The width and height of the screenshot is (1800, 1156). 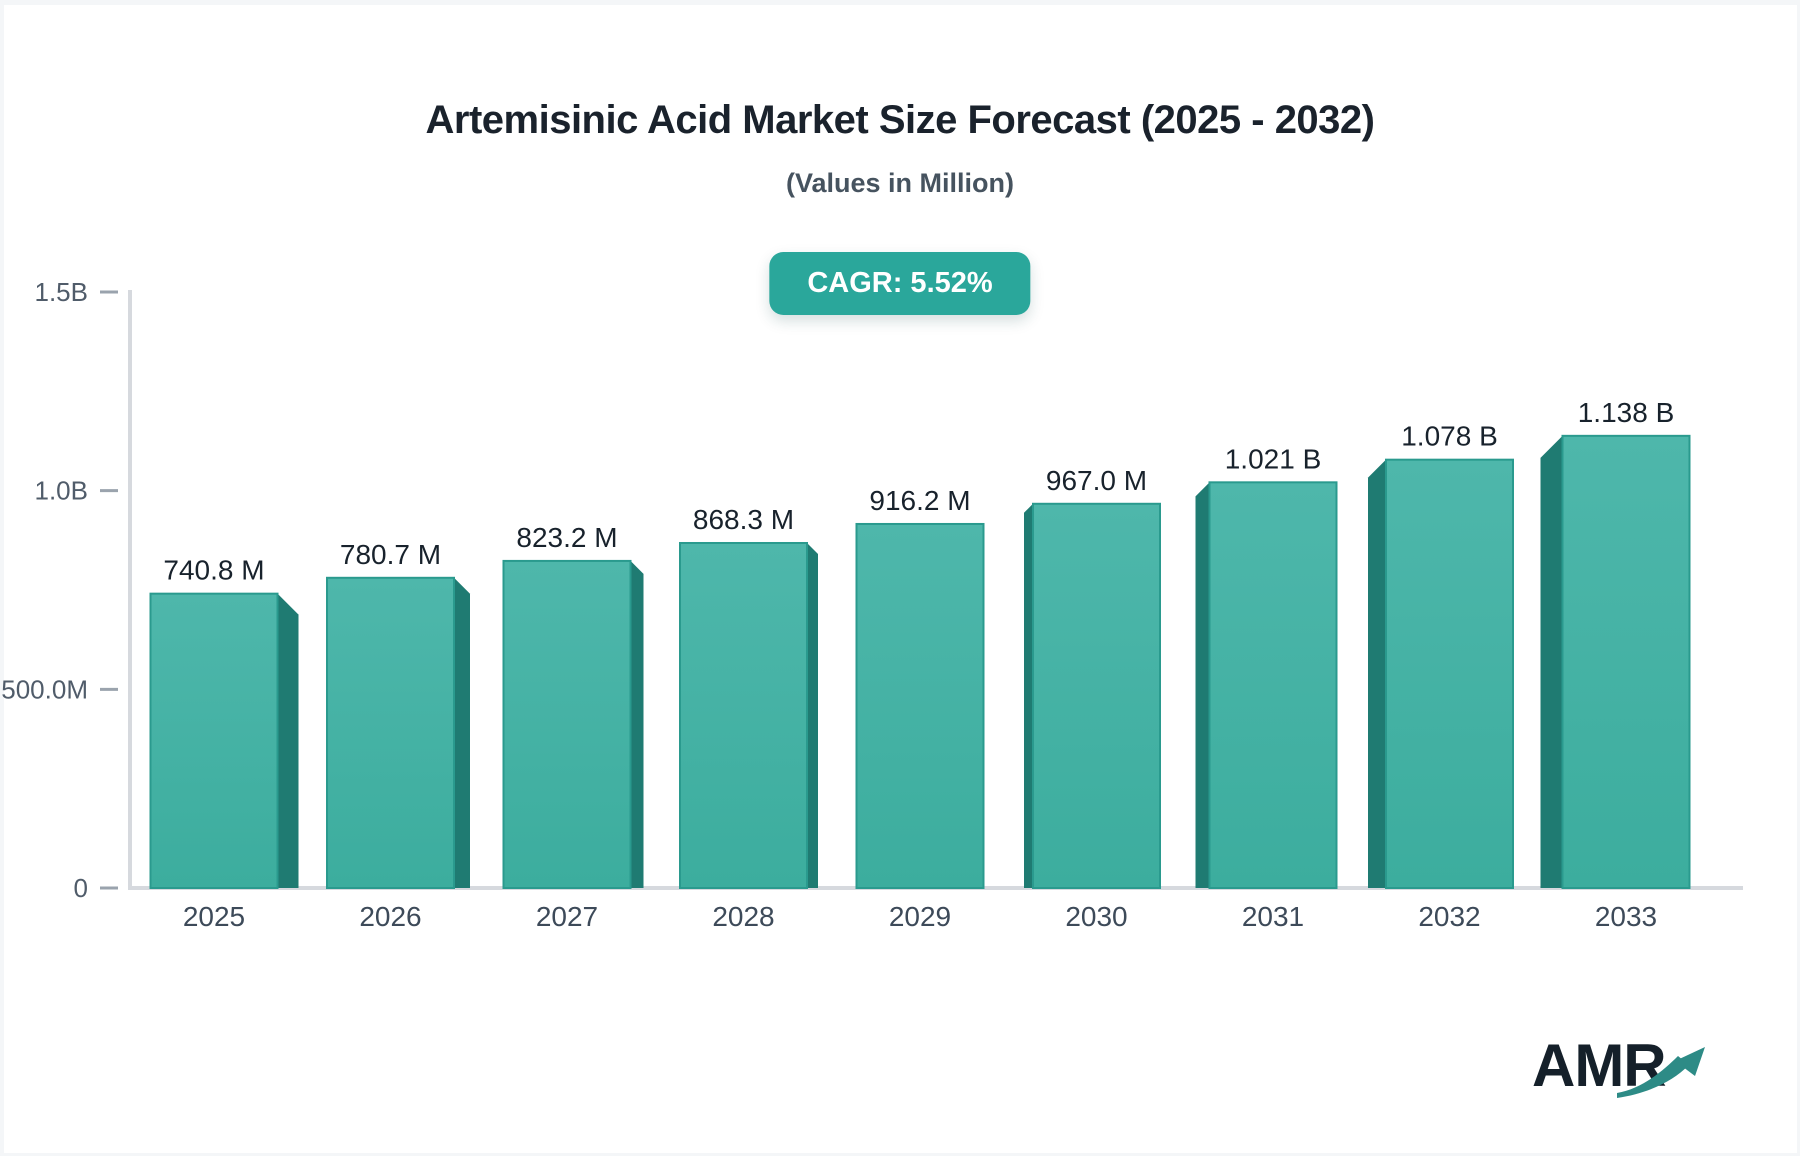 I want to click on cagr-badge-label: CAGR: 5.52%, so click(x=900, y=283).